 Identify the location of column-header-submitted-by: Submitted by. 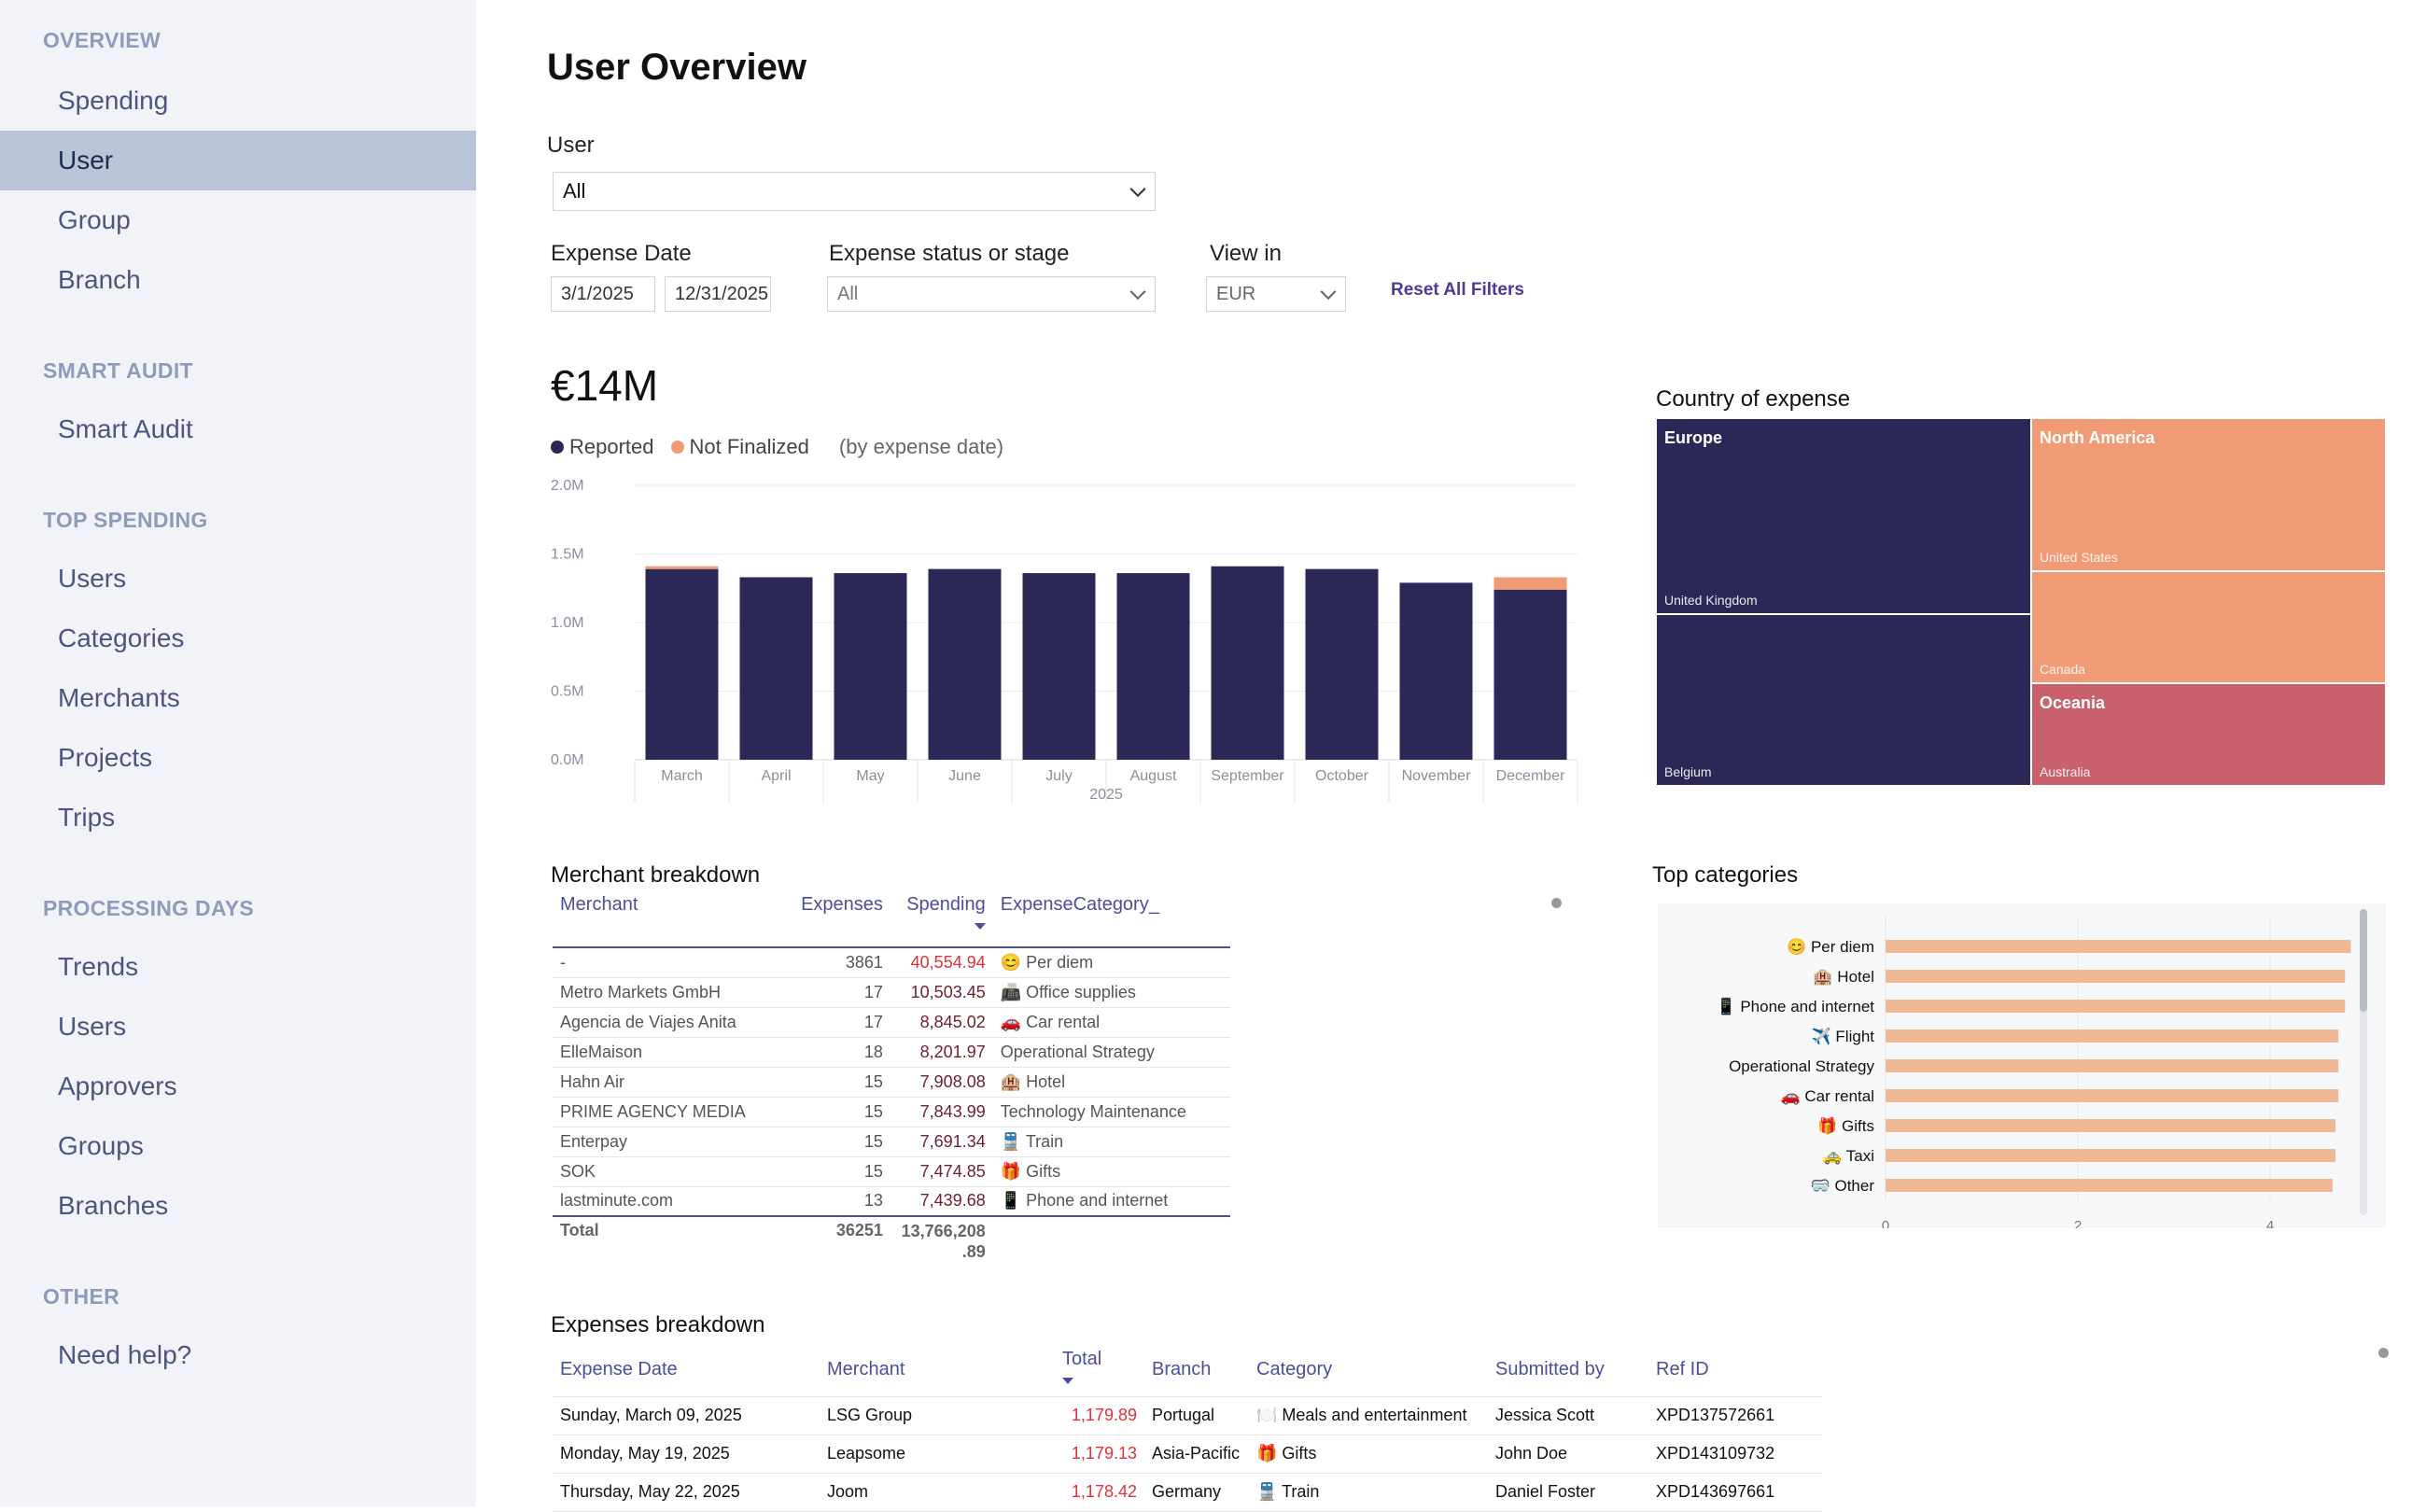
(1568, 1370).